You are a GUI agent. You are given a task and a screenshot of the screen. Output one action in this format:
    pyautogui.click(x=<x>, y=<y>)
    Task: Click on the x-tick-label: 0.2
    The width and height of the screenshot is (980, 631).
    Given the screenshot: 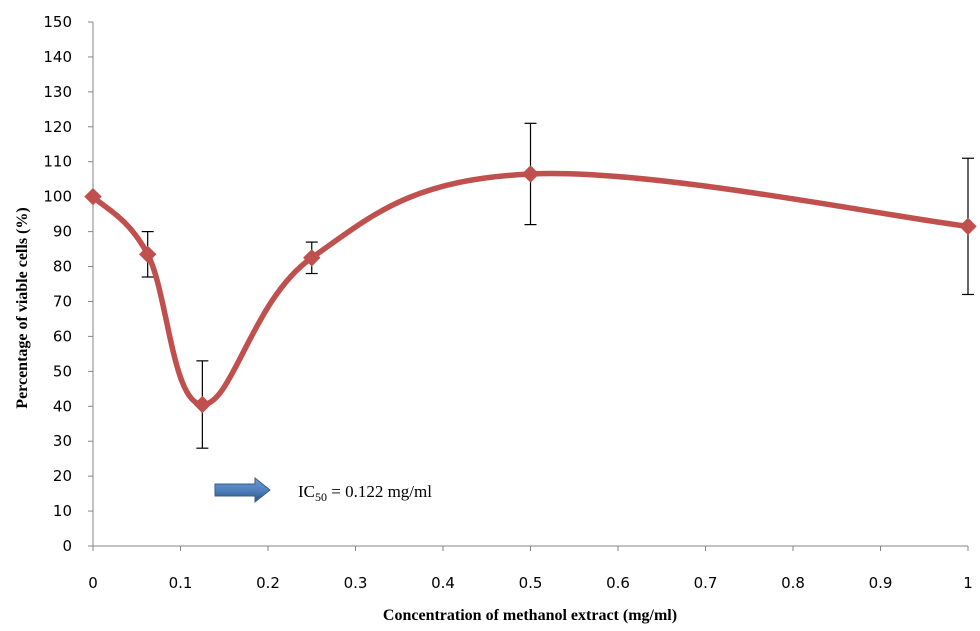 What is the action you would take?
    pyautogui.click(x=268, y=583)
    